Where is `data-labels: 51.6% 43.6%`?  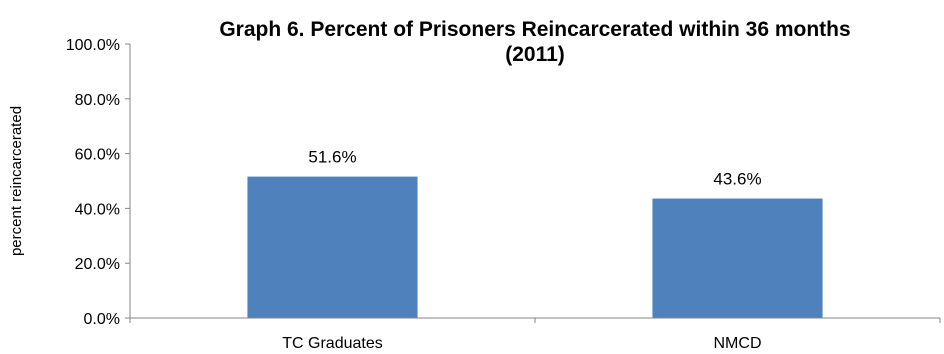 data-labels: 51.6% 43.6% is located at coordinates (534, 168).